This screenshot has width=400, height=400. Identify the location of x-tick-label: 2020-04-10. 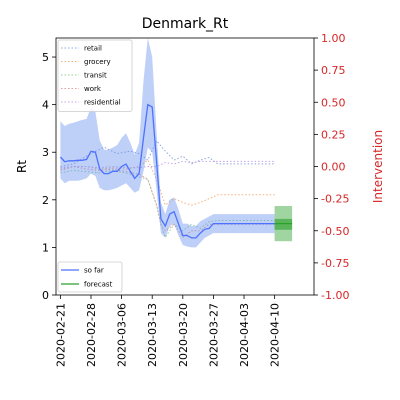
(275, 335).